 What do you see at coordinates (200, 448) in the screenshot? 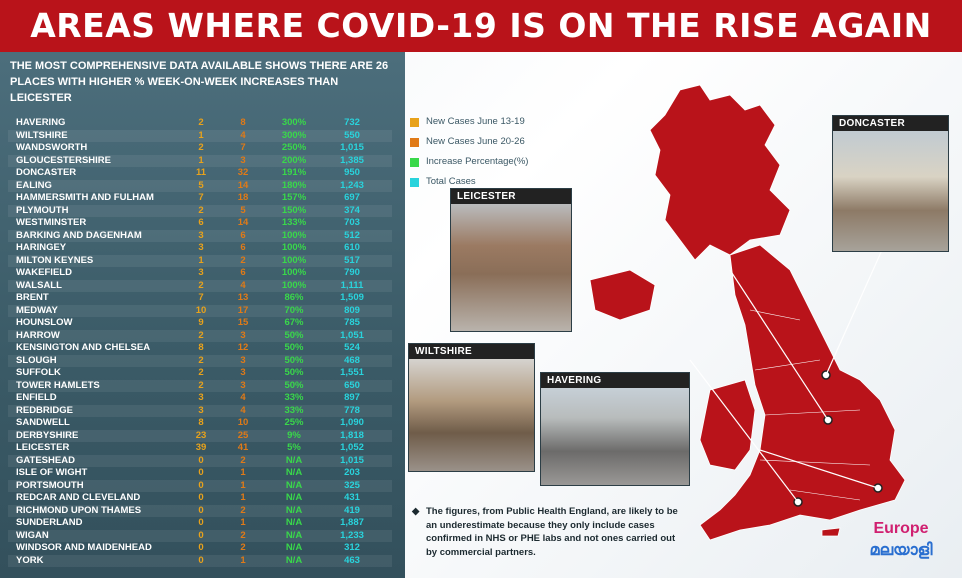
I see `table-row: LEICESTER 39 41 5% 1,052` at bounding box center [200, 448].